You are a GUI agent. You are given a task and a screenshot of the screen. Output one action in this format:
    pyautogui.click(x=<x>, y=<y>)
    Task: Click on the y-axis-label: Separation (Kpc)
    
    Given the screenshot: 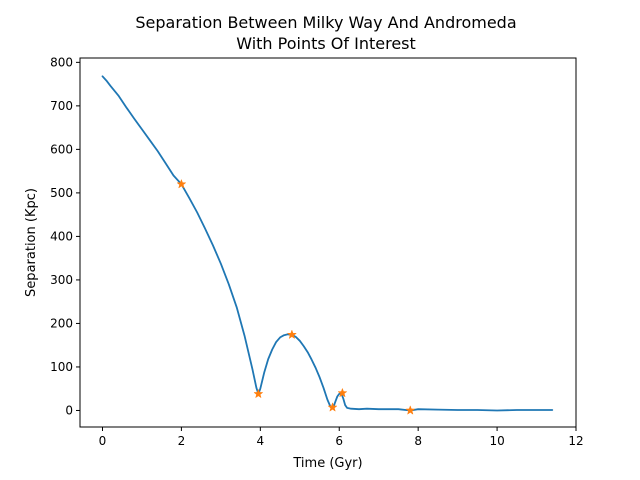 What is the action you would take?
    pyautogui.click(x=31, y=242)
    